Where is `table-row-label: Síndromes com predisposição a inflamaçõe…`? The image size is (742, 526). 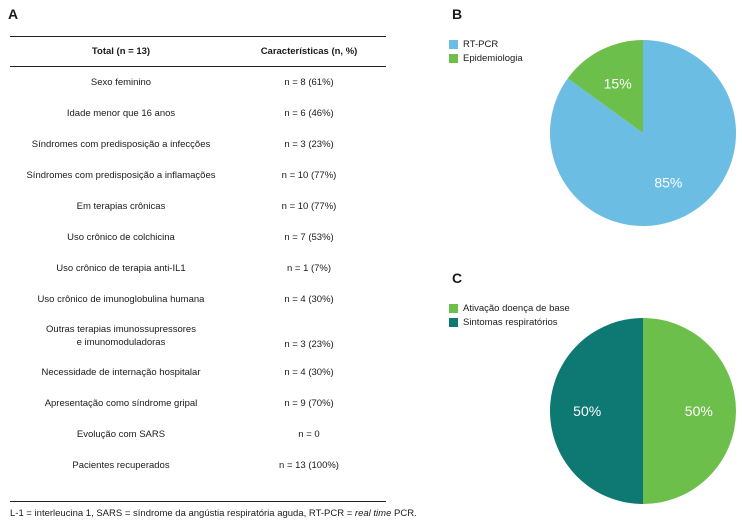 table-row-label: Síndromes com predisposição a inflamaçõe… is located at coordinates (121, 175).